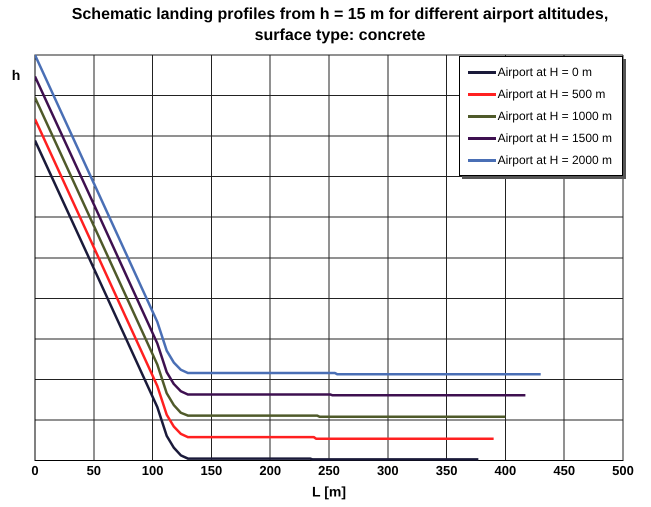  I want to click on chart-title: Schematic landing profiles from h = 15 m for different airport altitudes, surface type: concrete, so click(340, 25).